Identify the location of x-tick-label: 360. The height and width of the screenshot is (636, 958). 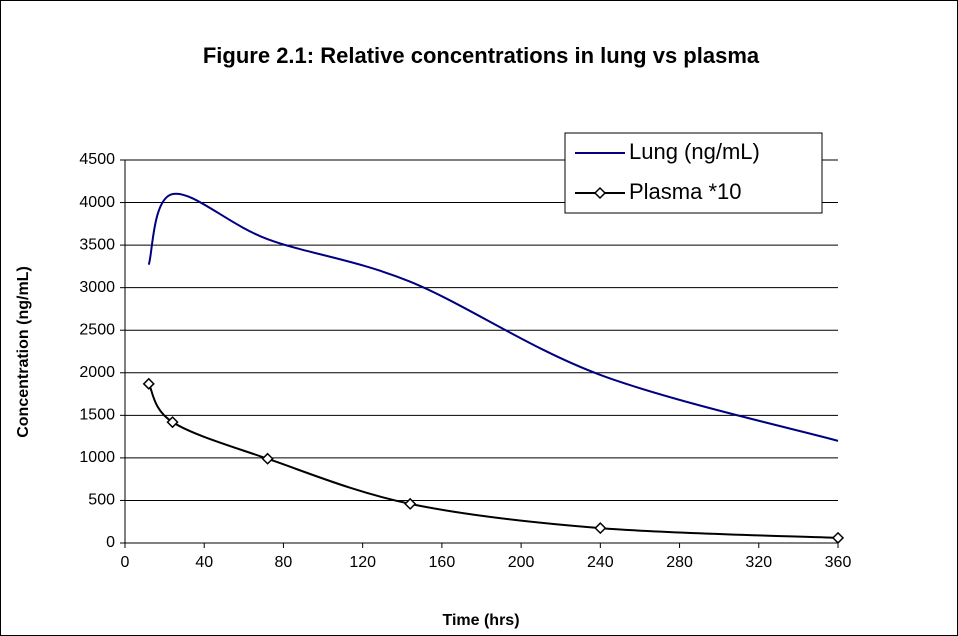
(838, 562).